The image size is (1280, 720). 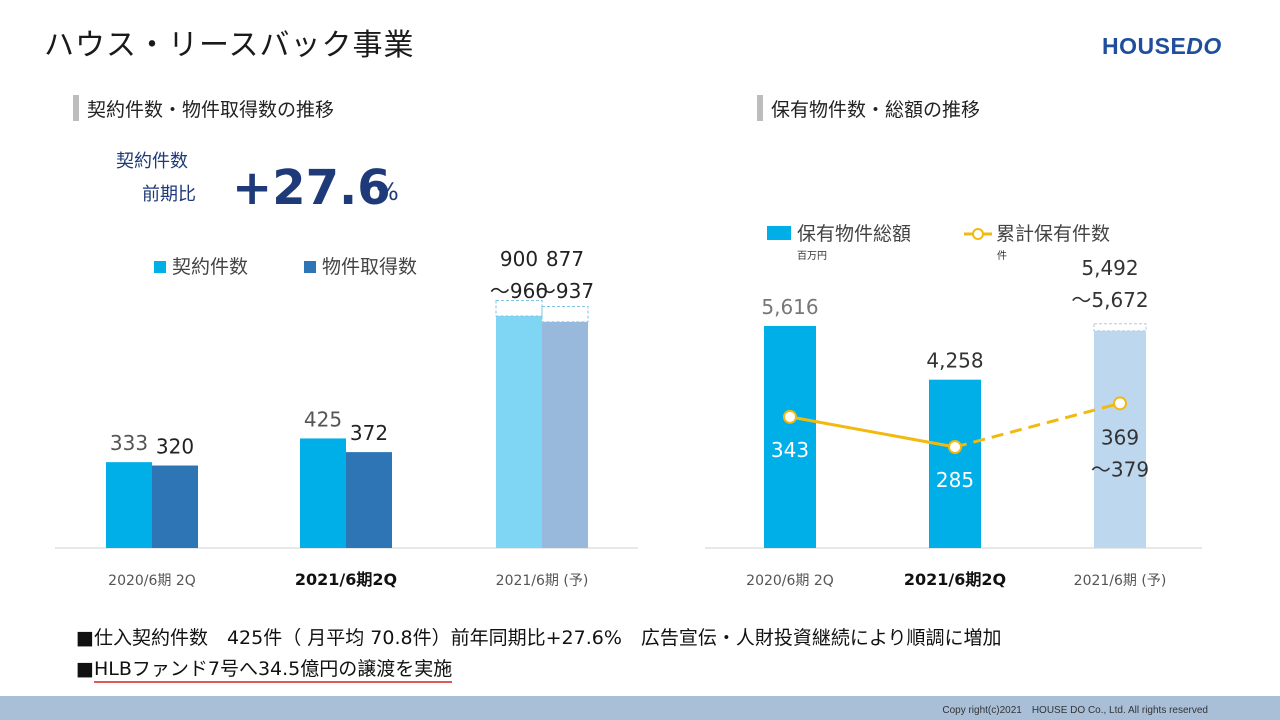 I want to click on bullet-fund-text: HLBファンド7号へ34.5億円の譲渡を実施, so click(x=273, y=670).